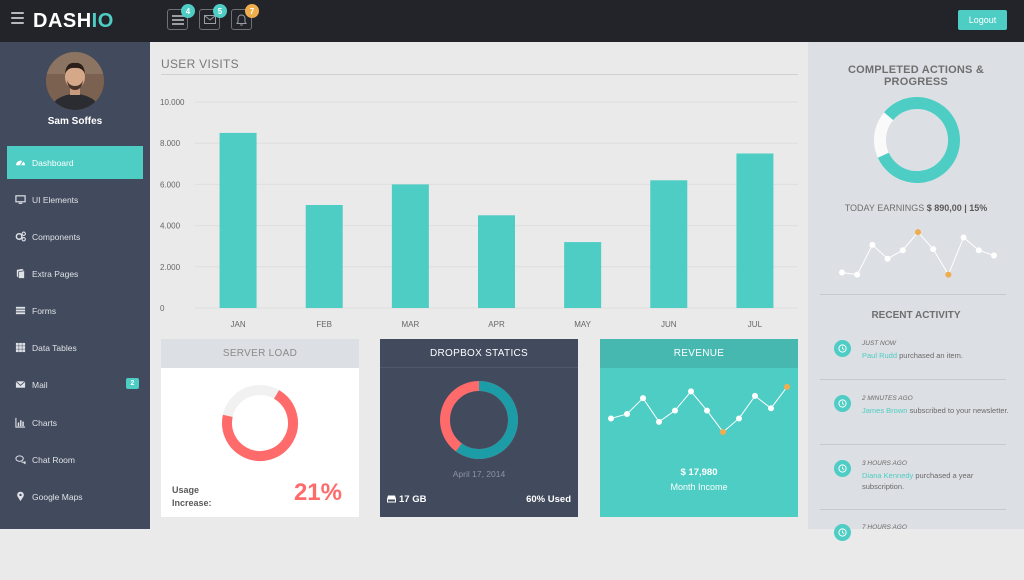 The width and height of the screenshot is (1024, 580). I want to click on server-load-donut, so click(260, 423).